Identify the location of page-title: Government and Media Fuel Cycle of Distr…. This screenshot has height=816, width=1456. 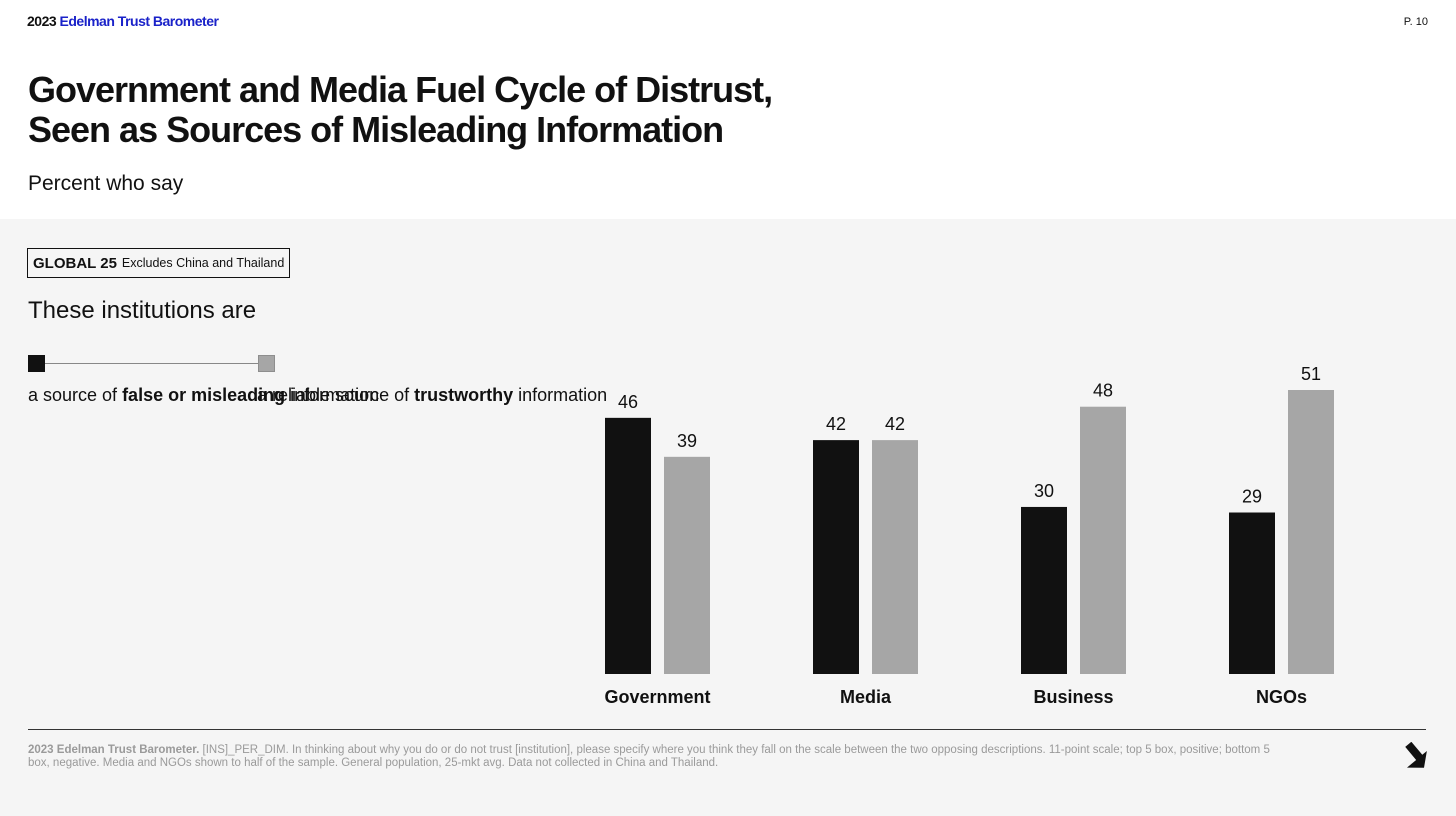
(478, 110).